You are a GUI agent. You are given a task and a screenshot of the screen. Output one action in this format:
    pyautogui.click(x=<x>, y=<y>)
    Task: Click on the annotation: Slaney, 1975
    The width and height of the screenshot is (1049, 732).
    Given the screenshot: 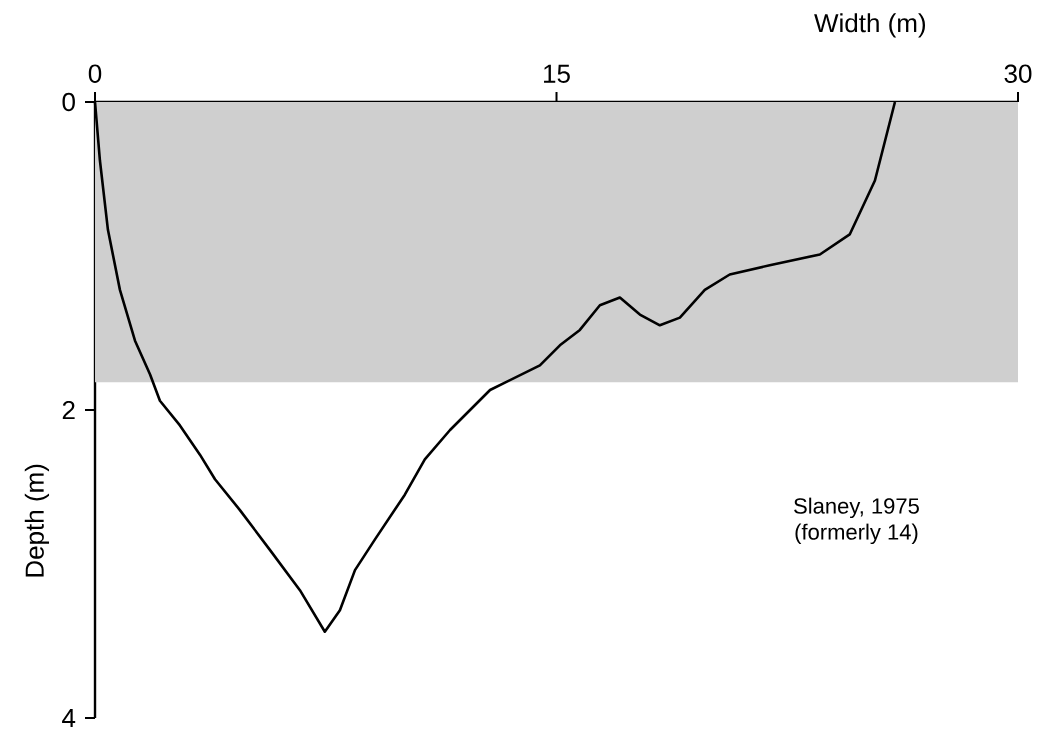 What is the action you would take?
    pyautogui.click(x=856, y=508)
    